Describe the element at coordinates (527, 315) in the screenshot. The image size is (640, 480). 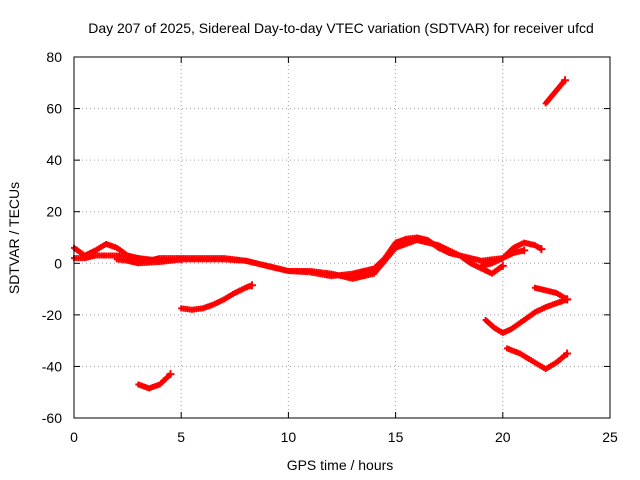
I see `series-arc-g` at that location.